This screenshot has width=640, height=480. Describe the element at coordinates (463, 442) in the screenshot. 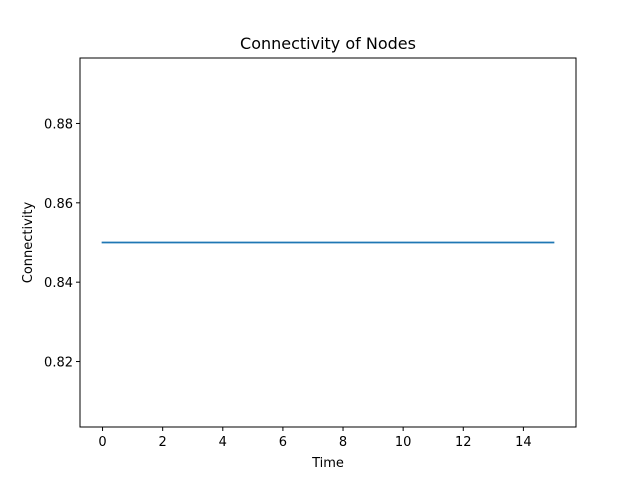

I see `x-tick-label: 12` at that location.